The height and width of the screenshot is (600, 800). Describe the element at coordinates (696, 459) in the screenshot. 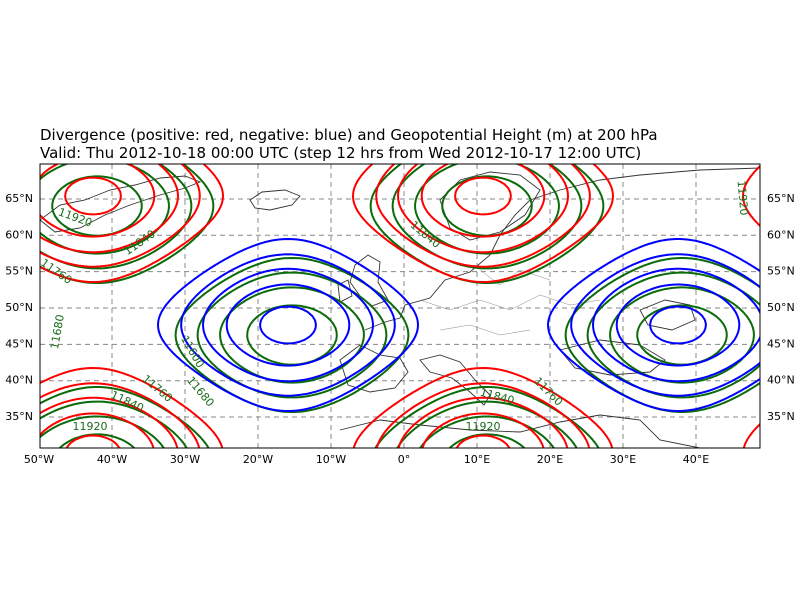

I see `lon-tick-label: 40°E` at that location.